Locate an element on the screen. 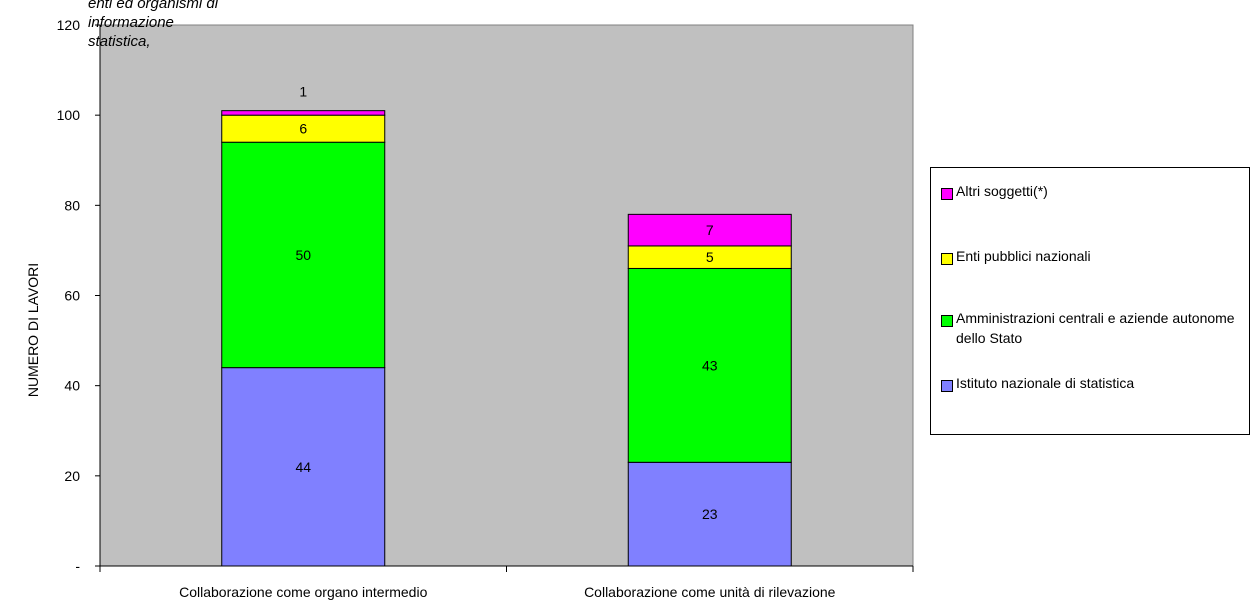 Image resolution: width=1256 pixels, height=605 pixels. y-tick-label: - is located at coordinates (77, 566).